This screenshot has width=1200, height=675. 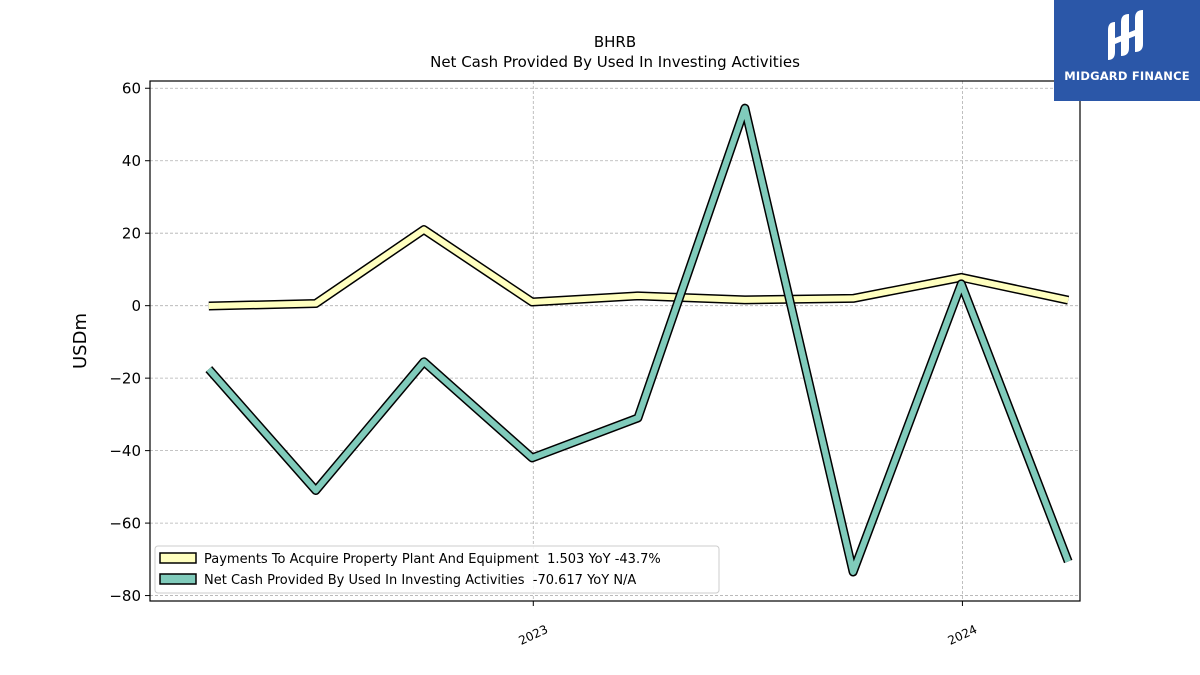 I want to click on y-tick-label: 40, so click(x=131, y=161).